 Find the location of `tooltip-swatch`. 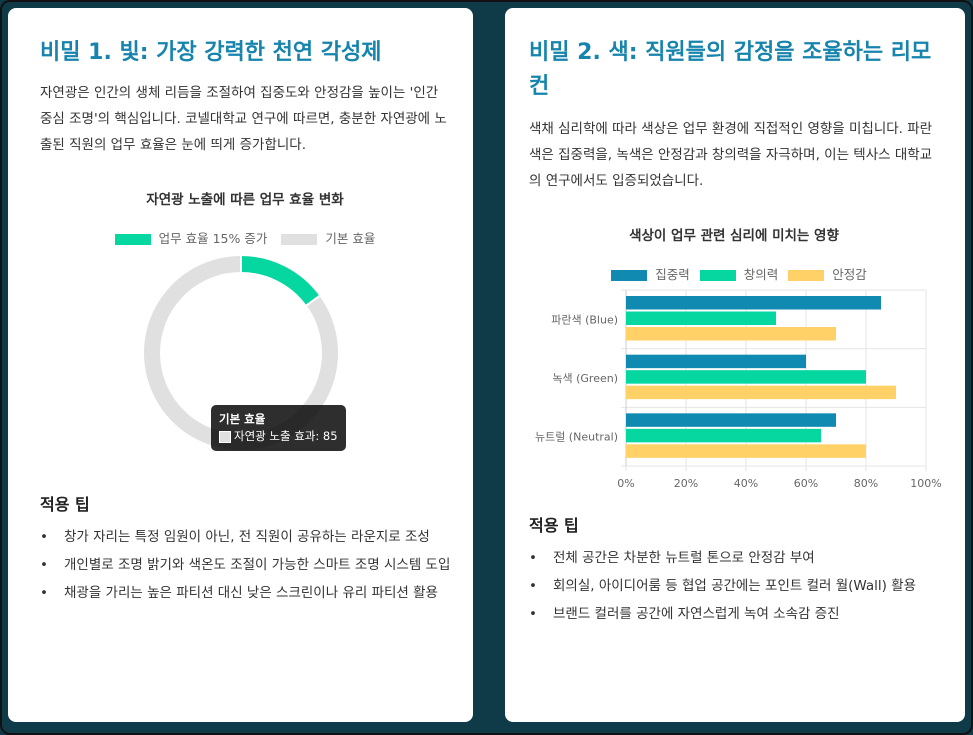

tooltip-swatch is located at coordinates (225, 436).